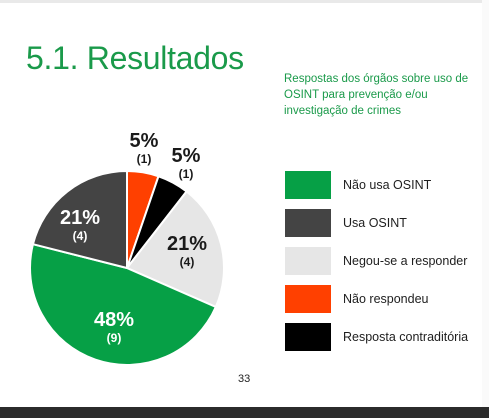 This screenshot has height=418, width=489. I want to click on legend-label: Negou-se a responder, so click(405, 261).